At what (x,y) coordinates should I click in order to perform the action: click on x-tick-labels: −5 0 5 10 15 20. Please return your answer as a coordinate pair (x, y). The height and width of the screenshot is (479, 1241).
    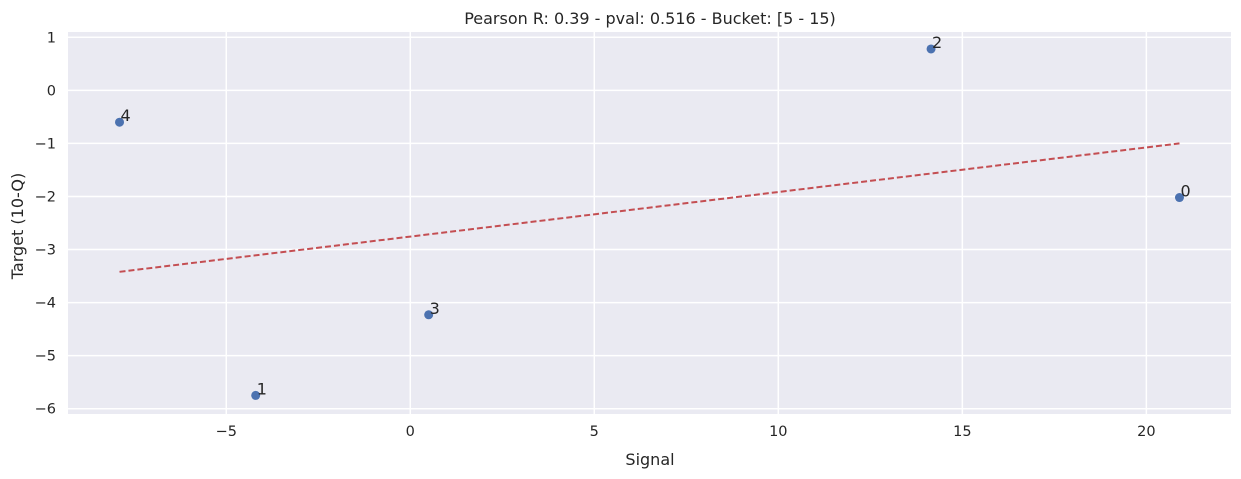
    Looking at the image, I should click on (686, 432).